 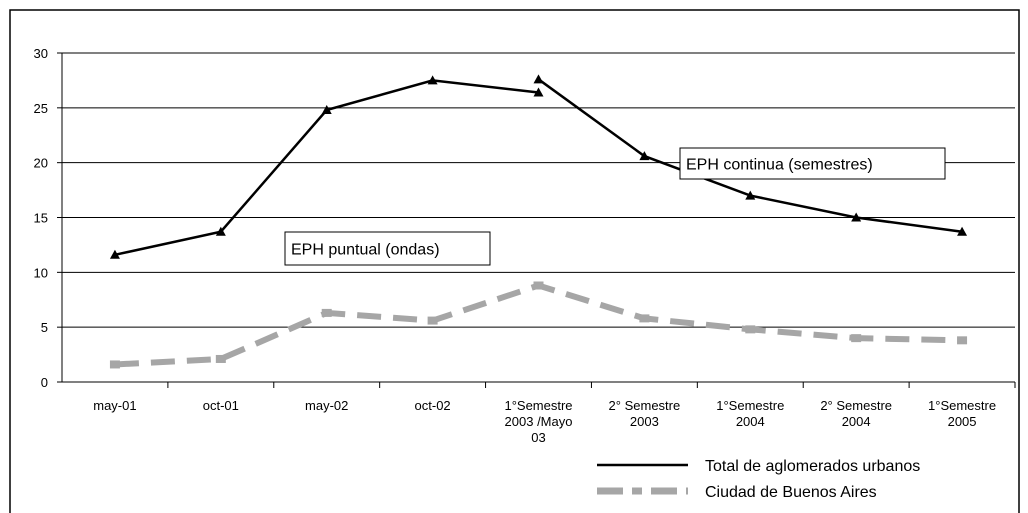 What do you see at coordinates (326, 405) in the screenshot?
I see `x-tick-label: may-02` at bounding box center [326, 405].